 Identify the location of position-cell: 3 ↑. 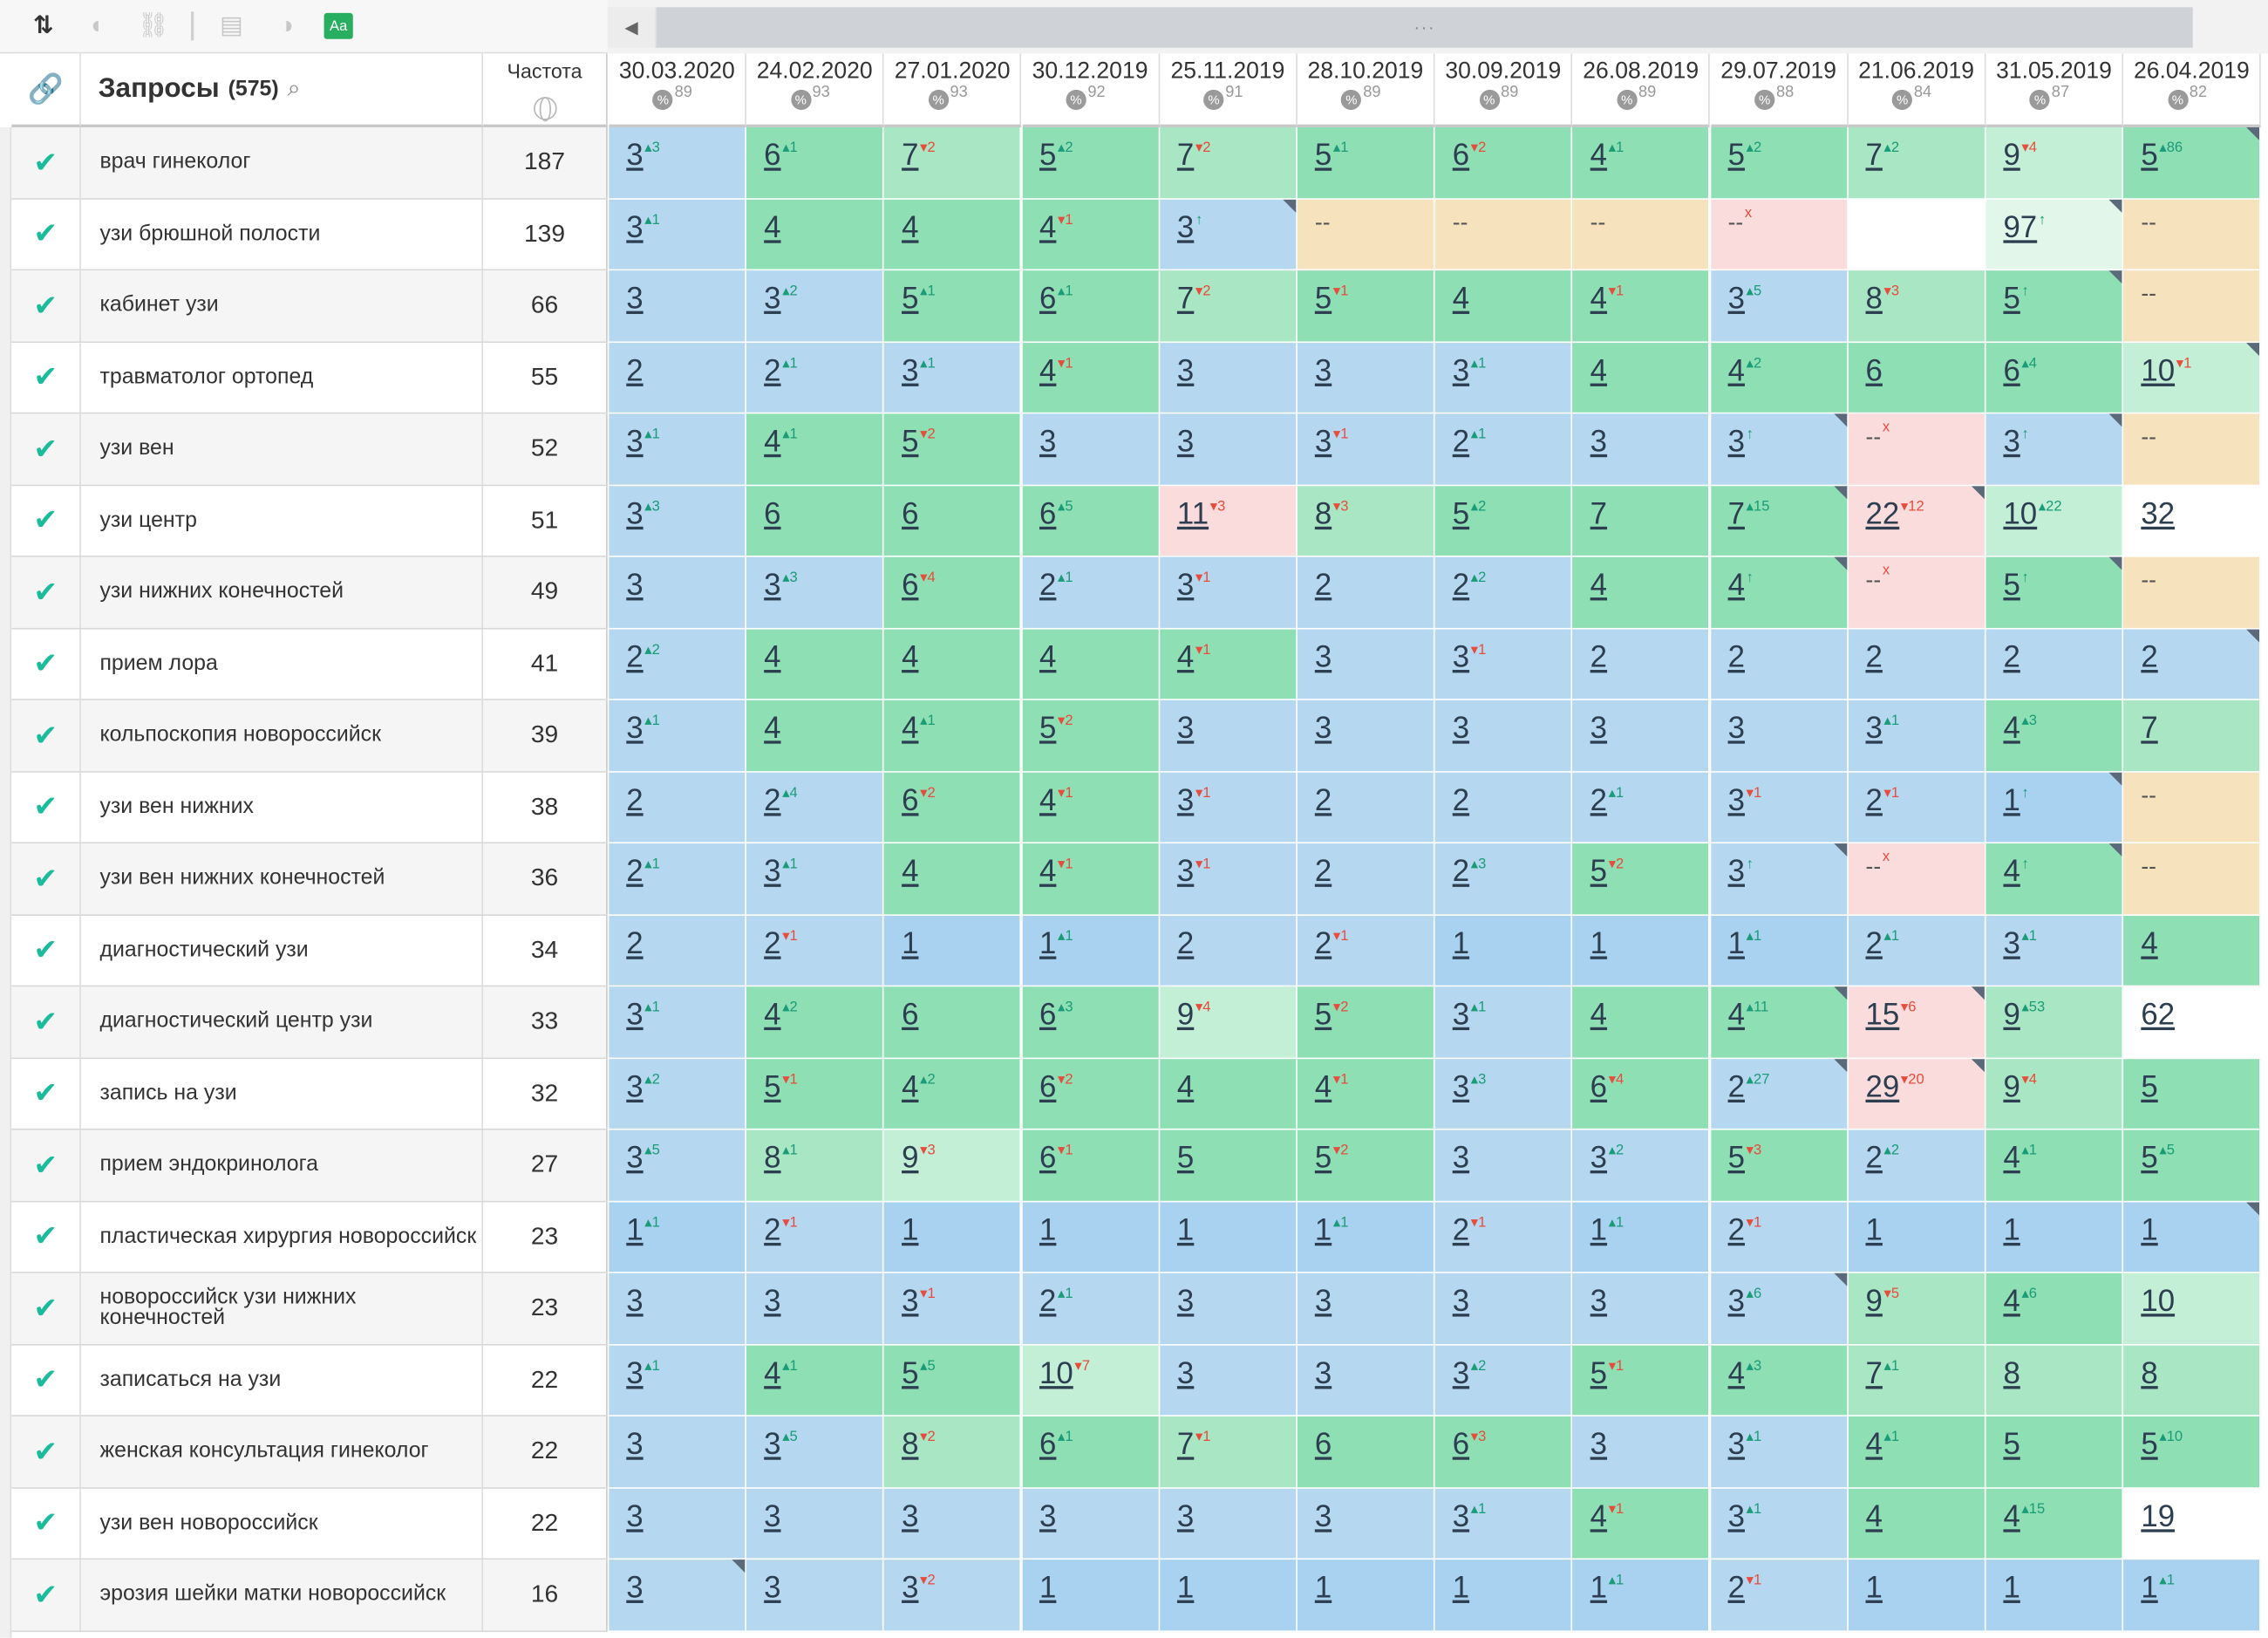
(1779, 879).